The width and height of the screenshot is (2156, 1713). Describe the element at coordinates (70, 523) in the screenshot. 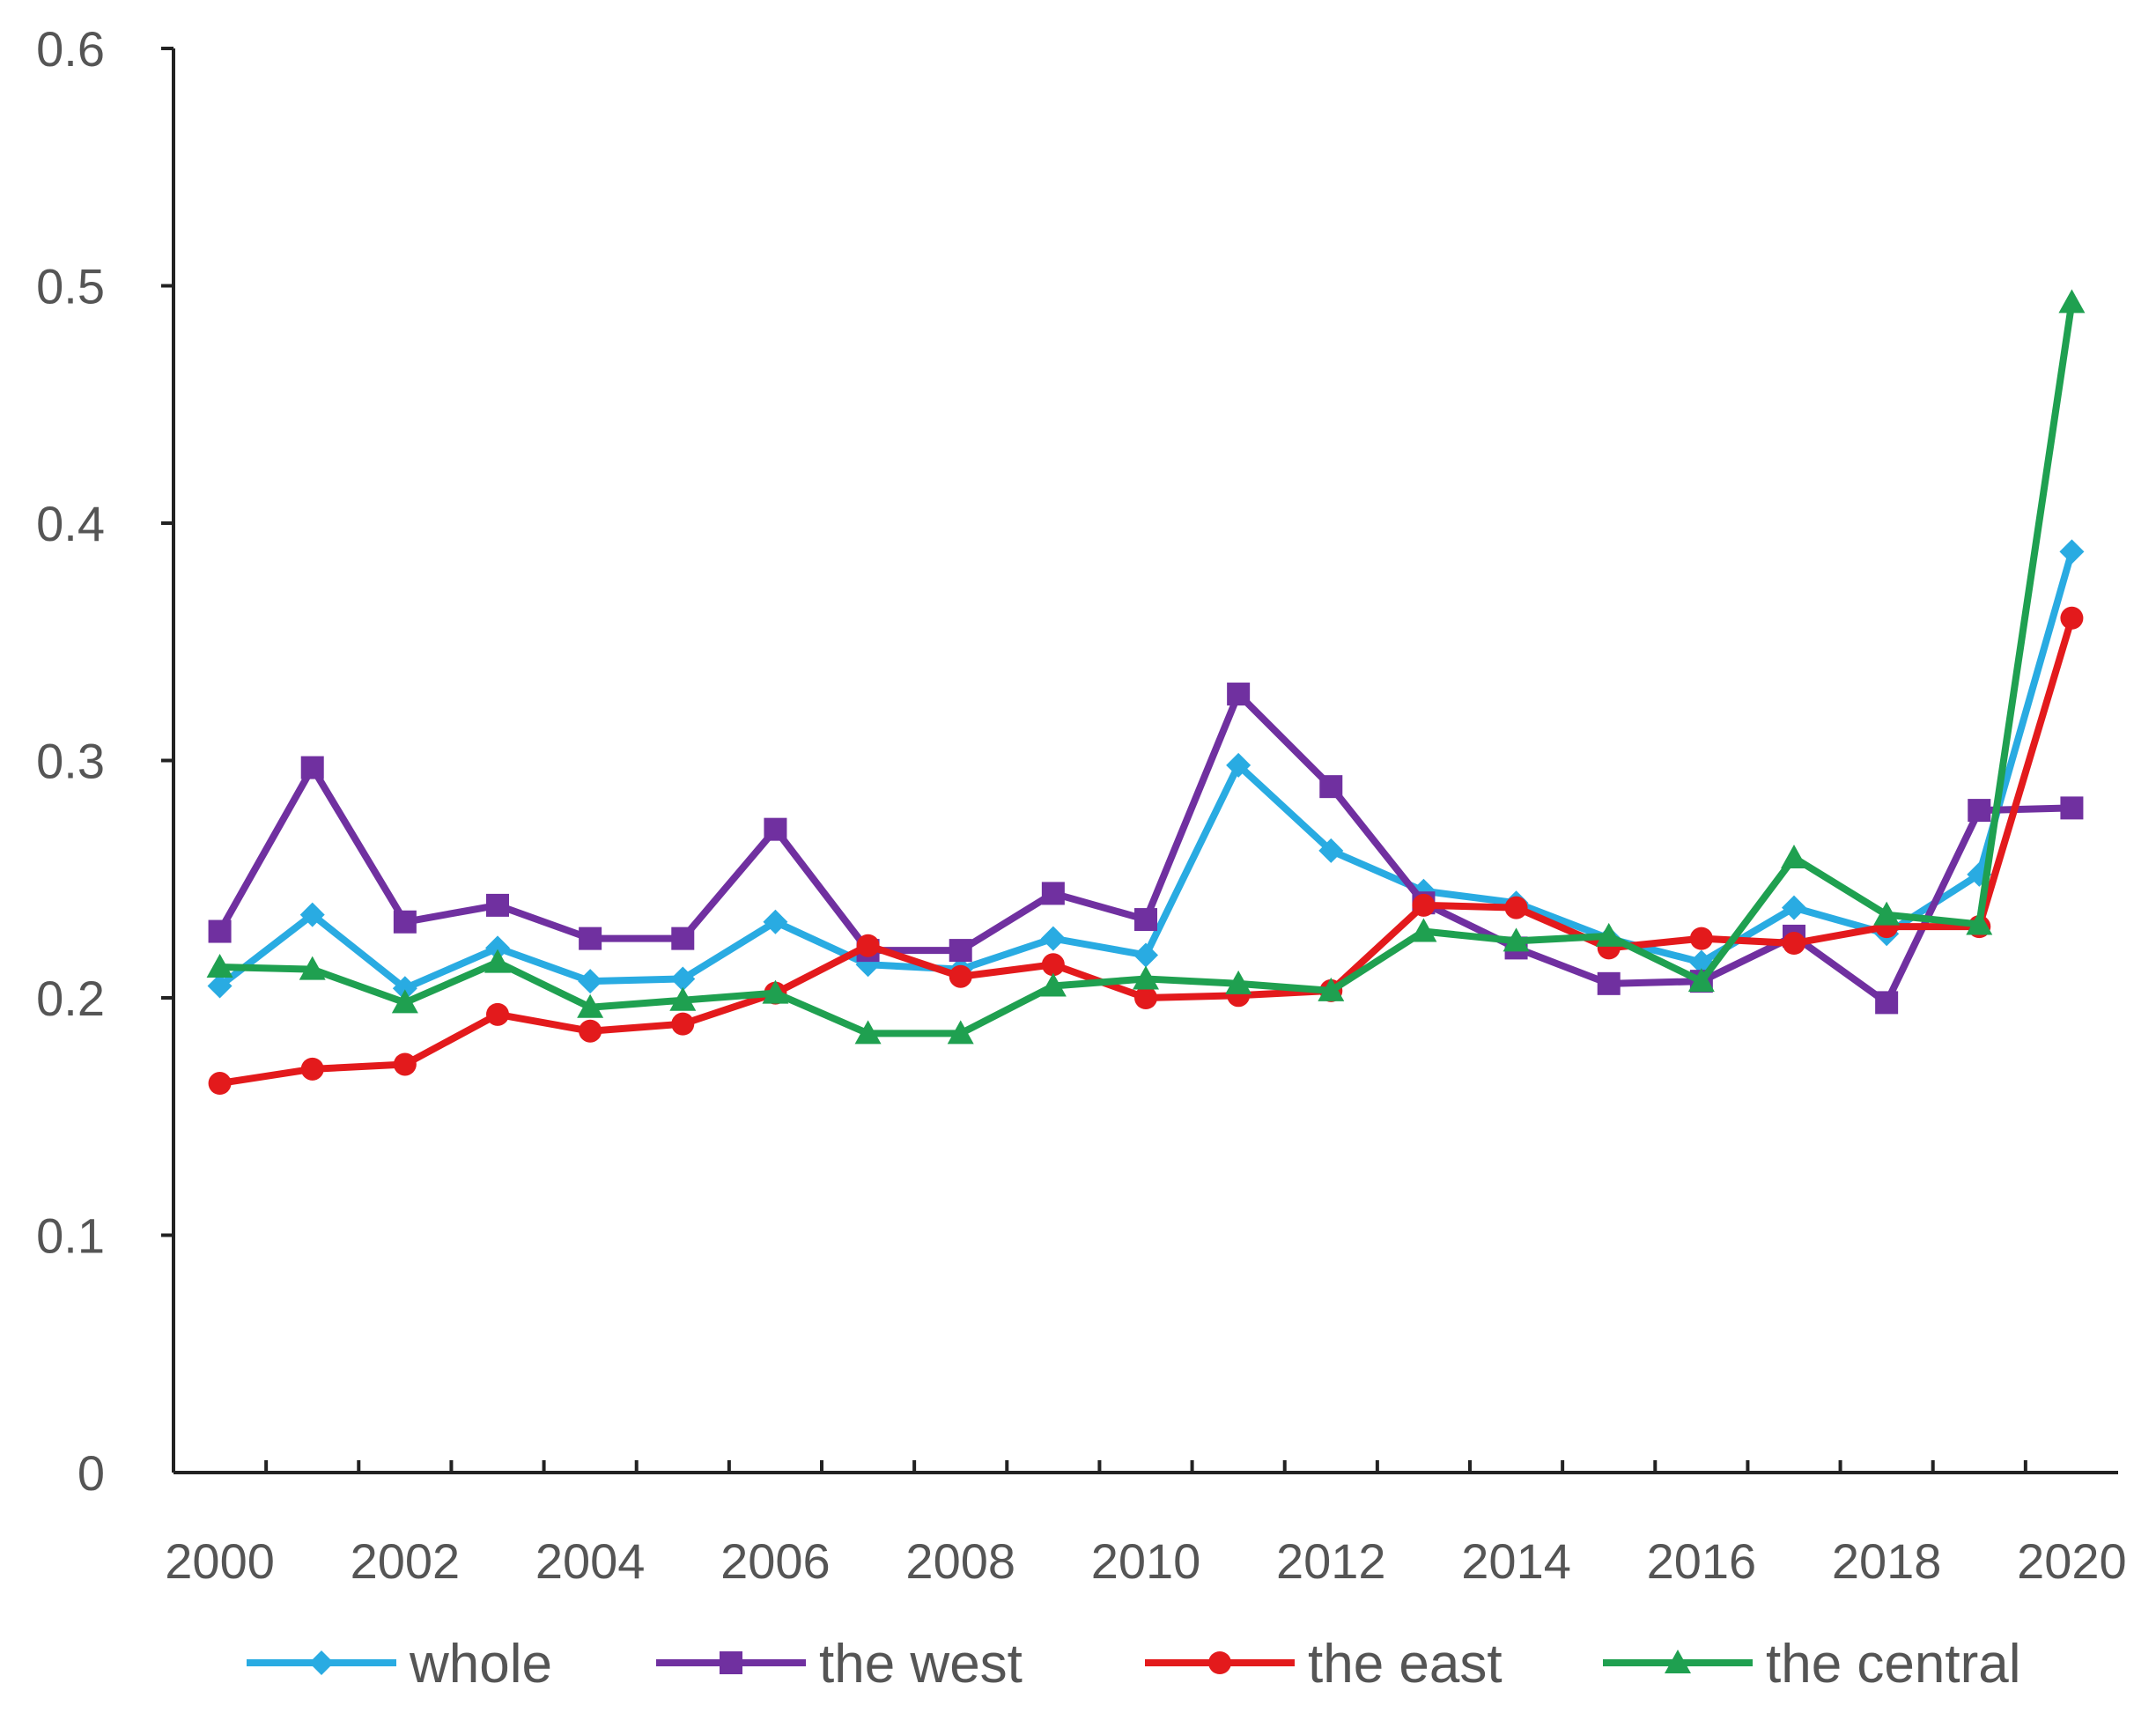

I see `y-tick-label: 0.4` at that location.